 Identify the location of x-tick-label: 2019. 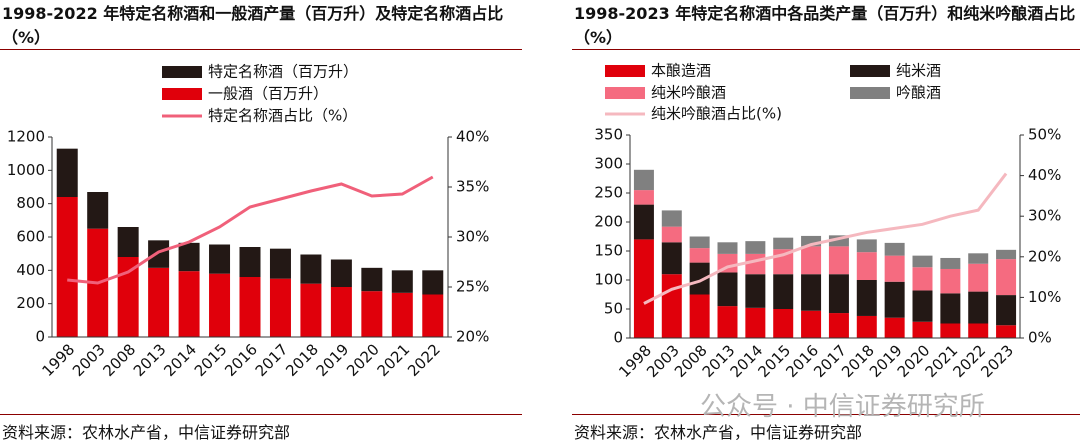
(333, 360).